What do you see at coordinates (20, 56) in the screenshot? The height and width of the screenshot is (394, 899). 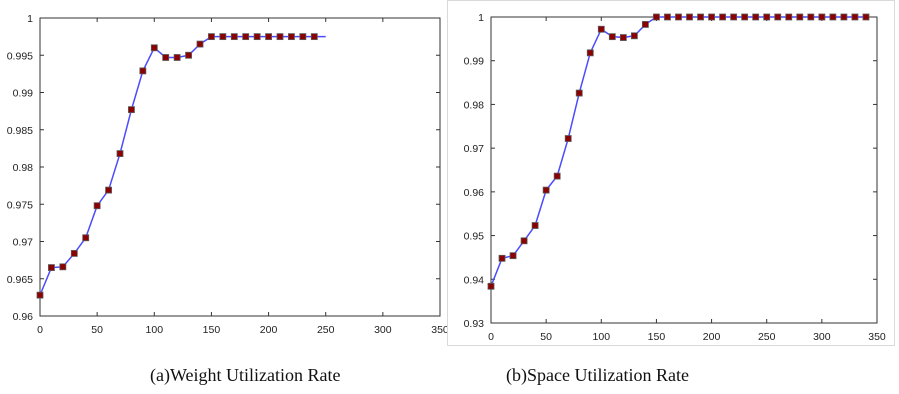 I see `y-tick-label: 0.995` at bounding box center [20, 56].